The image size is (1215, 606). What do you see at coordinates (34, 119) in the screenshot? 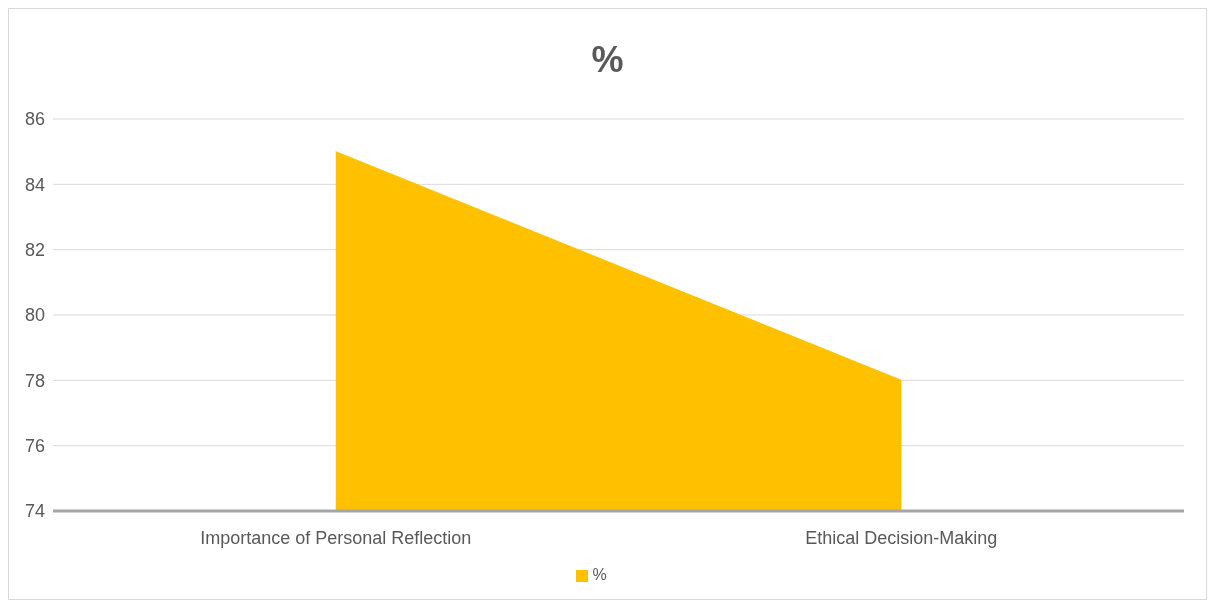
I see `y-tick-label: 86` at bounding box center [34, 119].